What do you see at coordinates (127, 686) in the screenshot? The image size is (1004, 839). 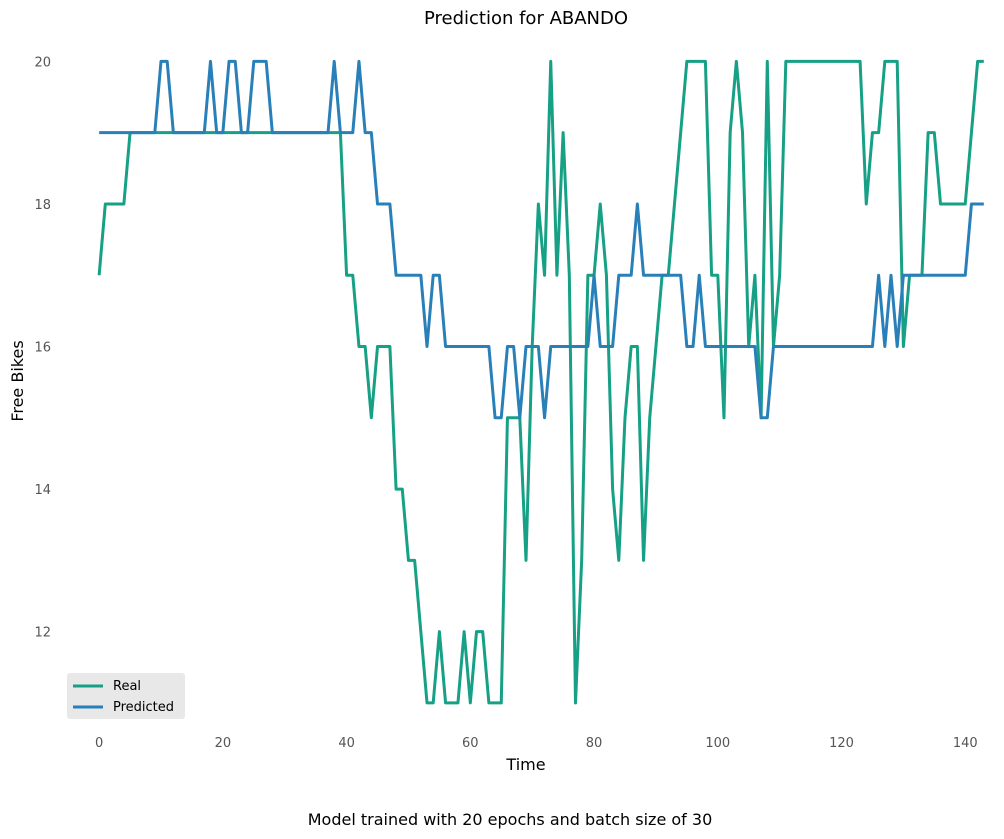 I see `legend-label-real: Real` at bounding box center [127, 686].